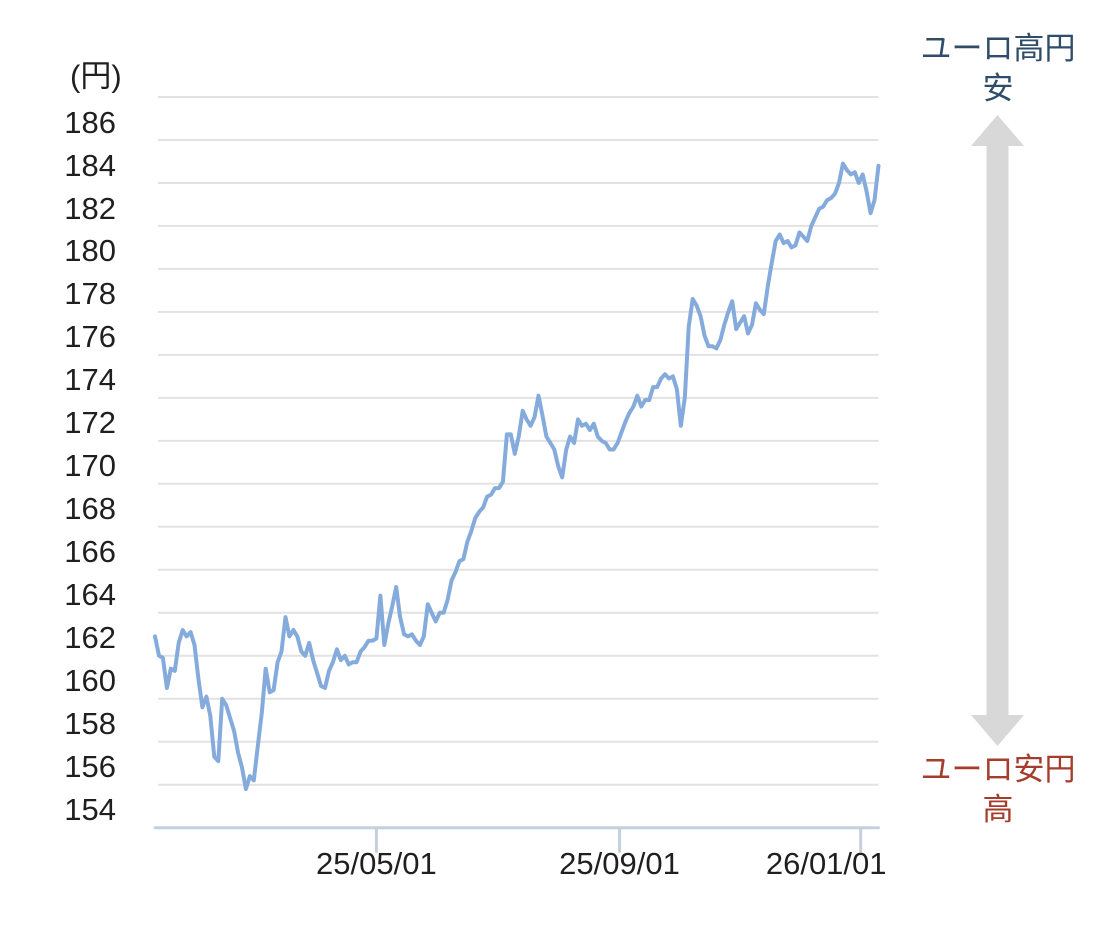 The width and height of the screenshot is (1105, 949). I want to click on y-axis-tick-label: 170, so click(90, 466).